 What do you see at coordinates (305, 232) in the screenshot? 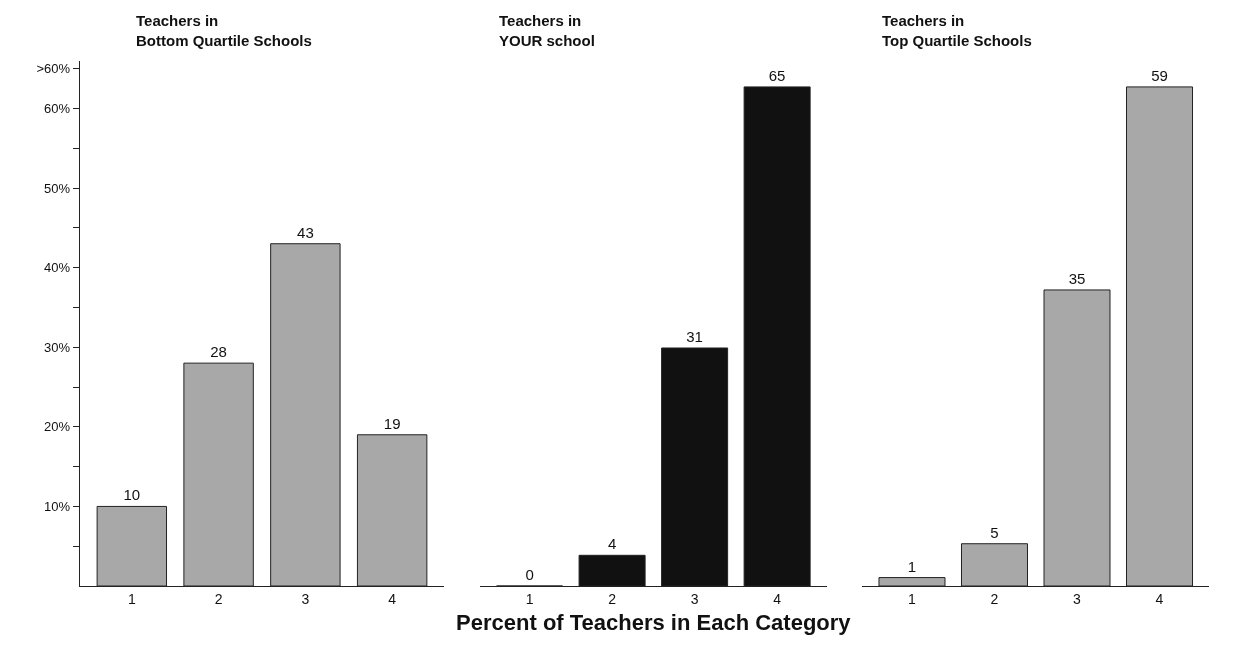
I see `data-label: 43` at bounding box center [305, 232].